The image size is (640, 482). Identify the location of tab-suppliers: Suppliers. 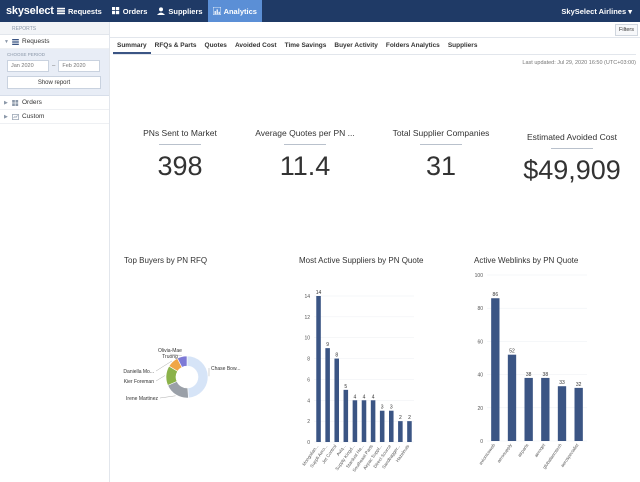
(462, 45).